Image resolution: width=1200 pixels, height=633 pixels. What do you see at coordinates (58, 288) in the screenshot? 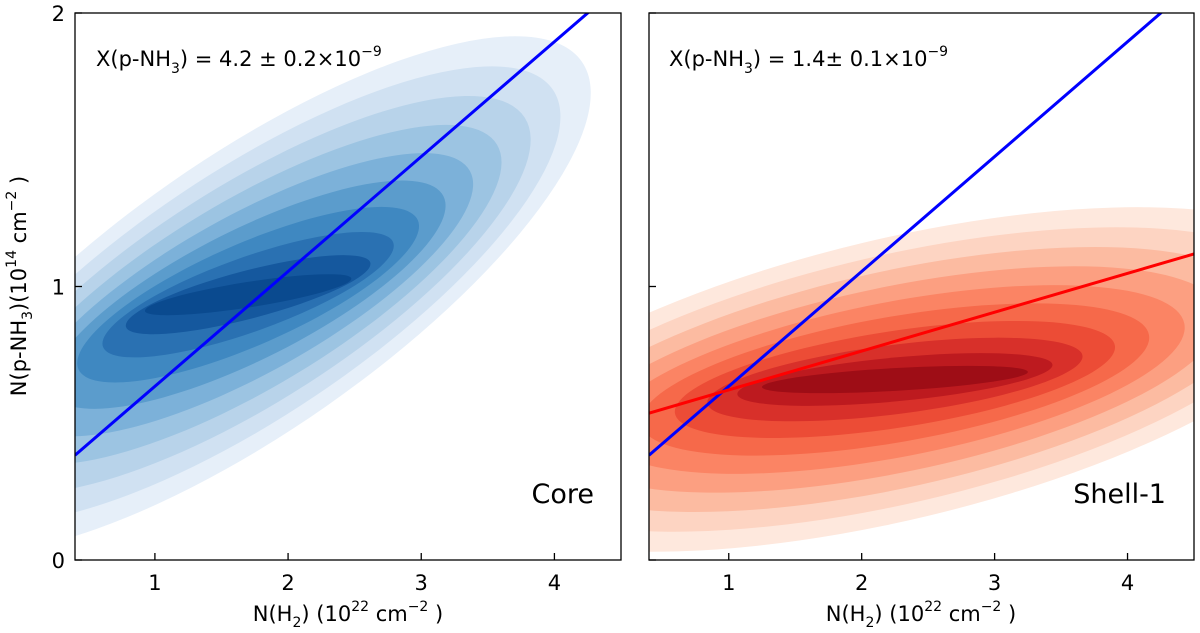
I see `y-tick-label-1: 1` at bounding box center [58, 288].